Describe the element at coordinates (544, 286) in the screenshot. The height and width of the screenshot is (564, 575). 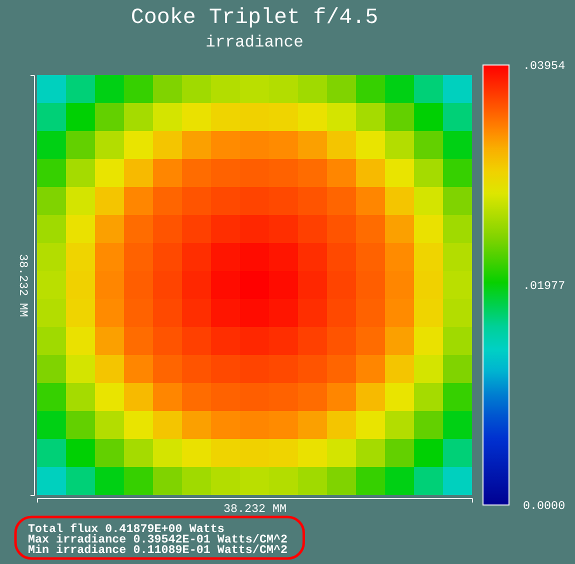
I see `color-bar-label: .01977` at that location.